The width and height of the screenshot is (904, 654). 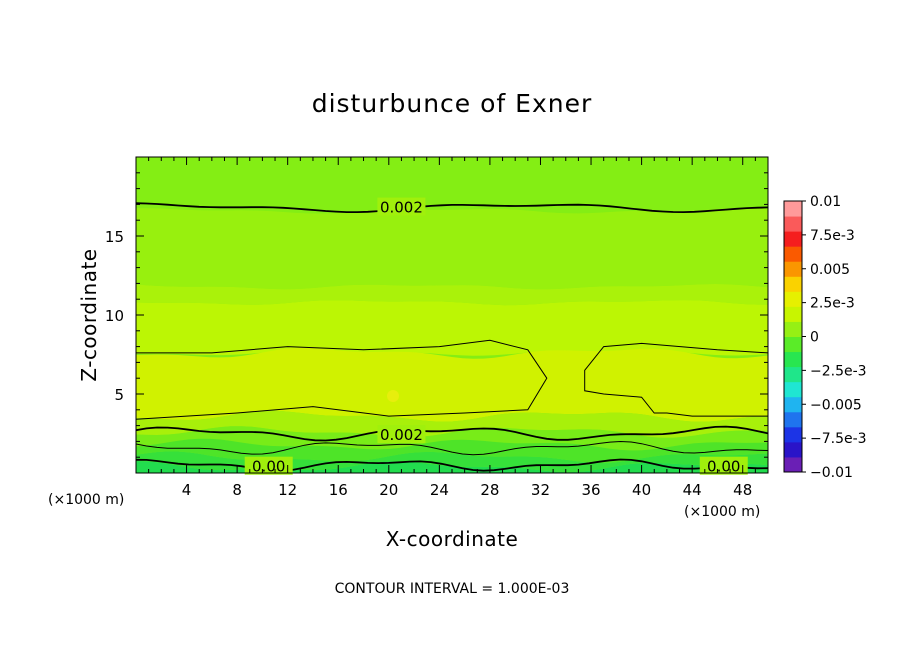 What do you see at coordinates (86, 500) in the screenshot?
I see `x-unit-left: (×1000 m)` at bounding box center [86, 500].